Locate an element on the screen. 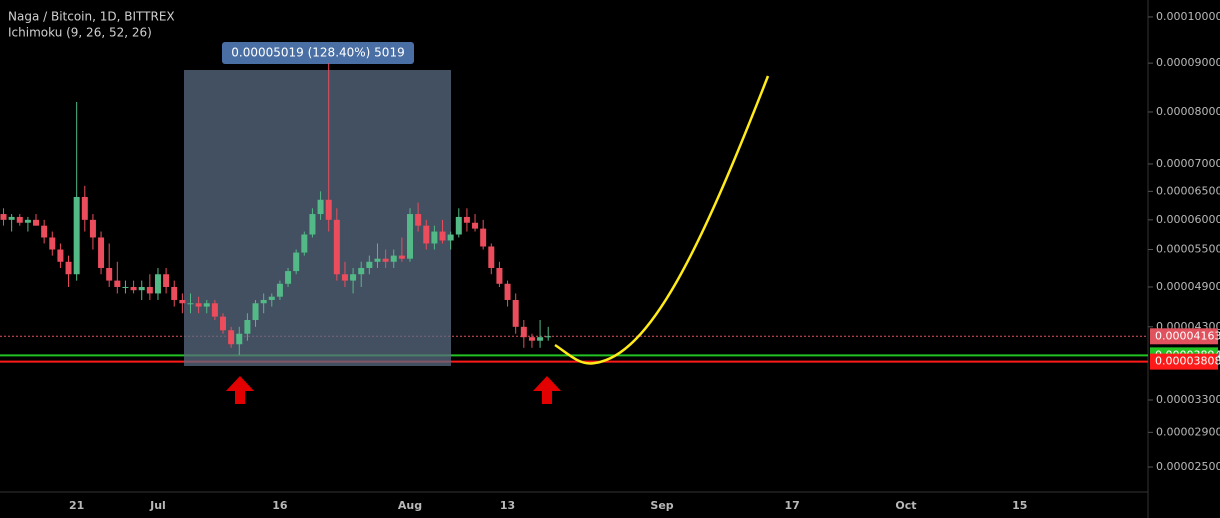 The width and height of the screenshot is (1220, 518). x-tick-label: 16 is located at coordinates (280, 505).